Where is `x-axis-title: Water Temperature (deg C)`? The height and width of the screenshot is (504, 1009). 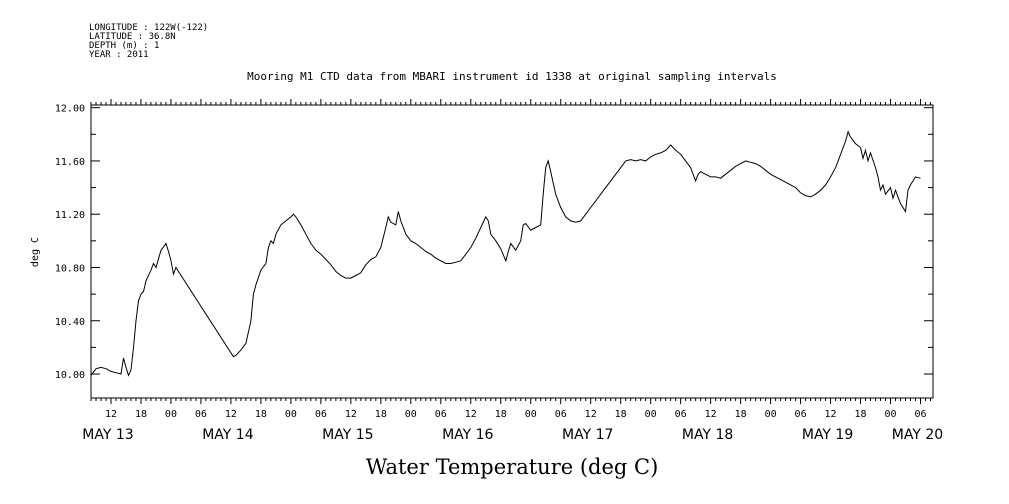
x-axis-title: Water Temperature (deg C) is located at coordinates (512, 467).